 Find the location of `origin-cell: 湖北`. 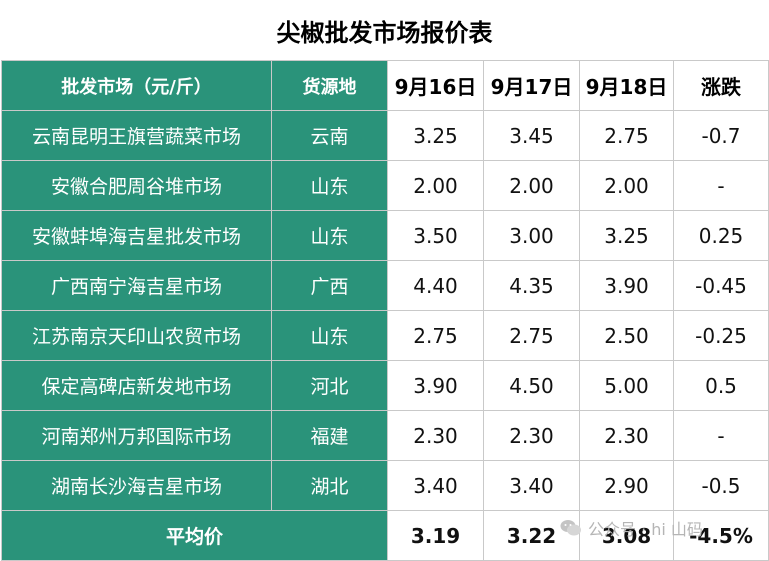

origin-cell: 湖北 is located at coordinates (329, 485).